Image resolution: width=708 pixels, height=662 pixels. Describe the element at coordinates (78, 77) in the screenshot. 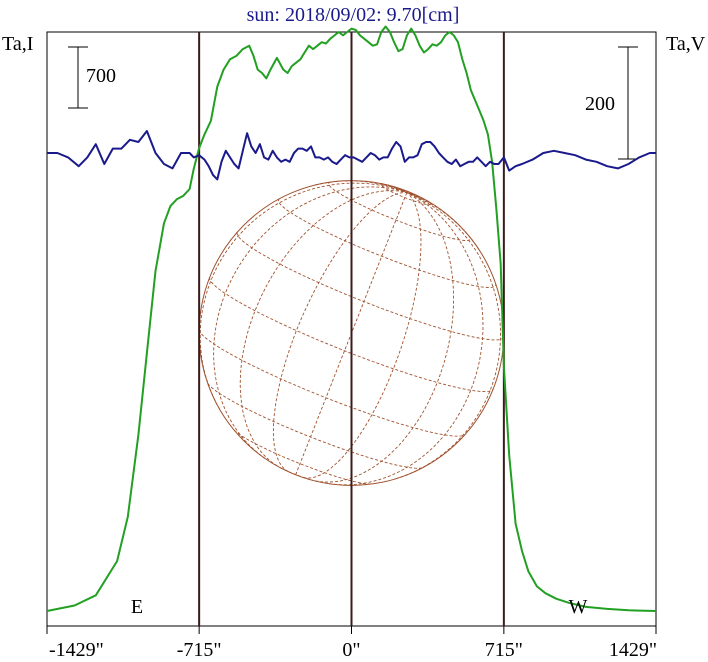

I see `left-scale-bar` at that location.